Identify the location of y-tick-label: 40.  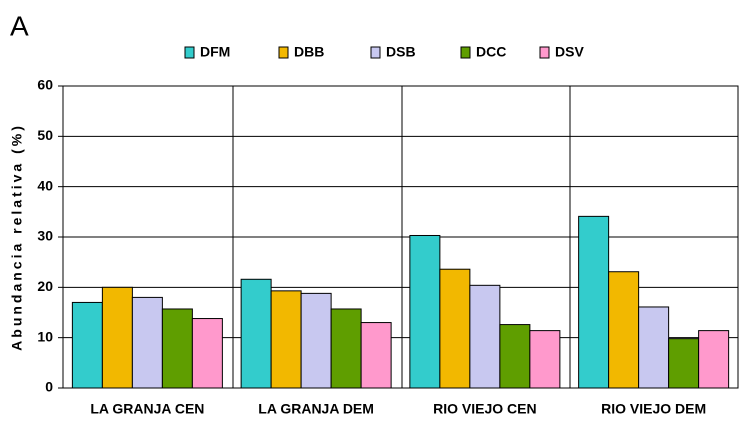
(45, 185).